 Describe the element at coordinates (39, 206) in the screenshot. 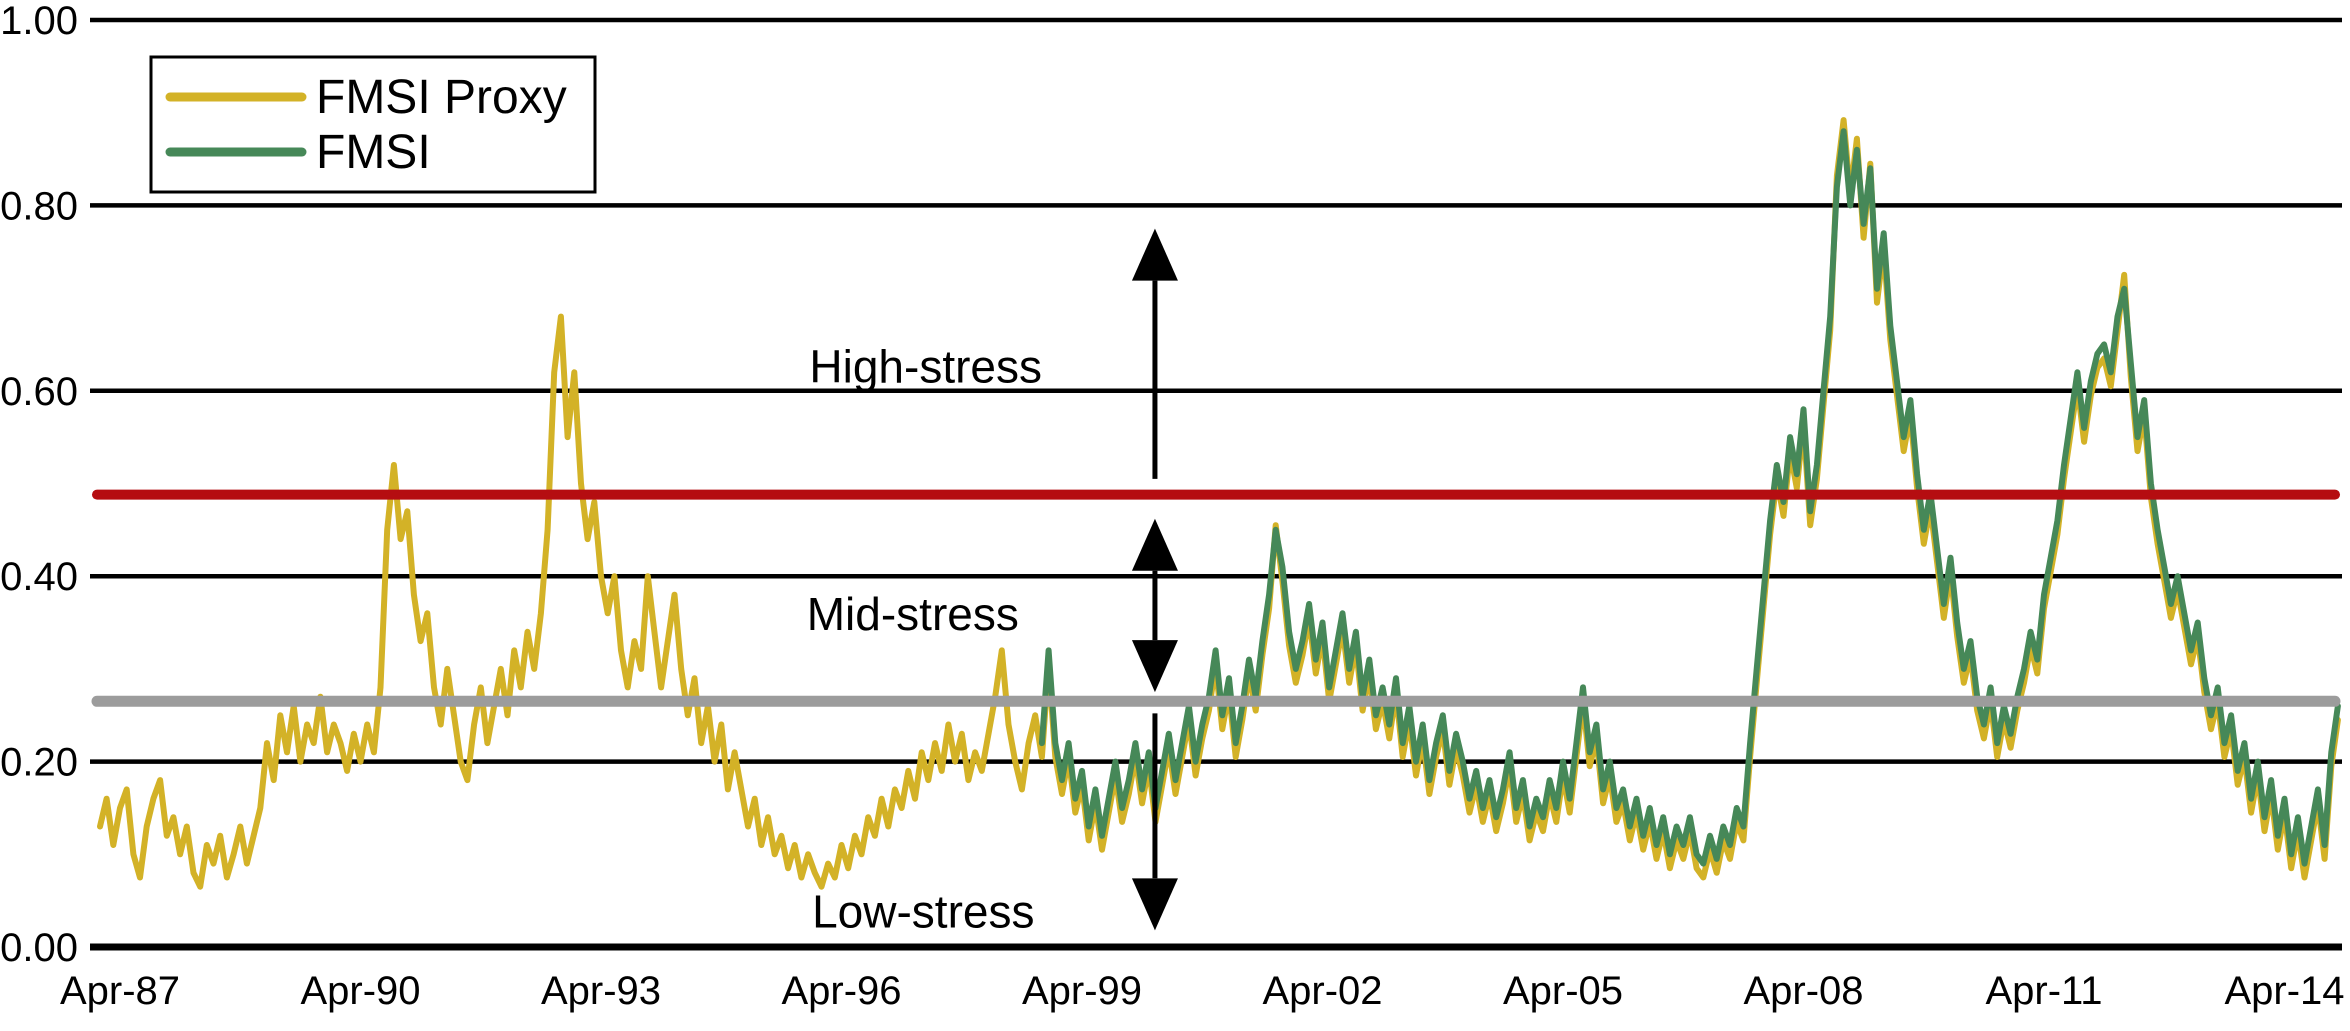

I see `y-tick-label: 0.80` at that location.